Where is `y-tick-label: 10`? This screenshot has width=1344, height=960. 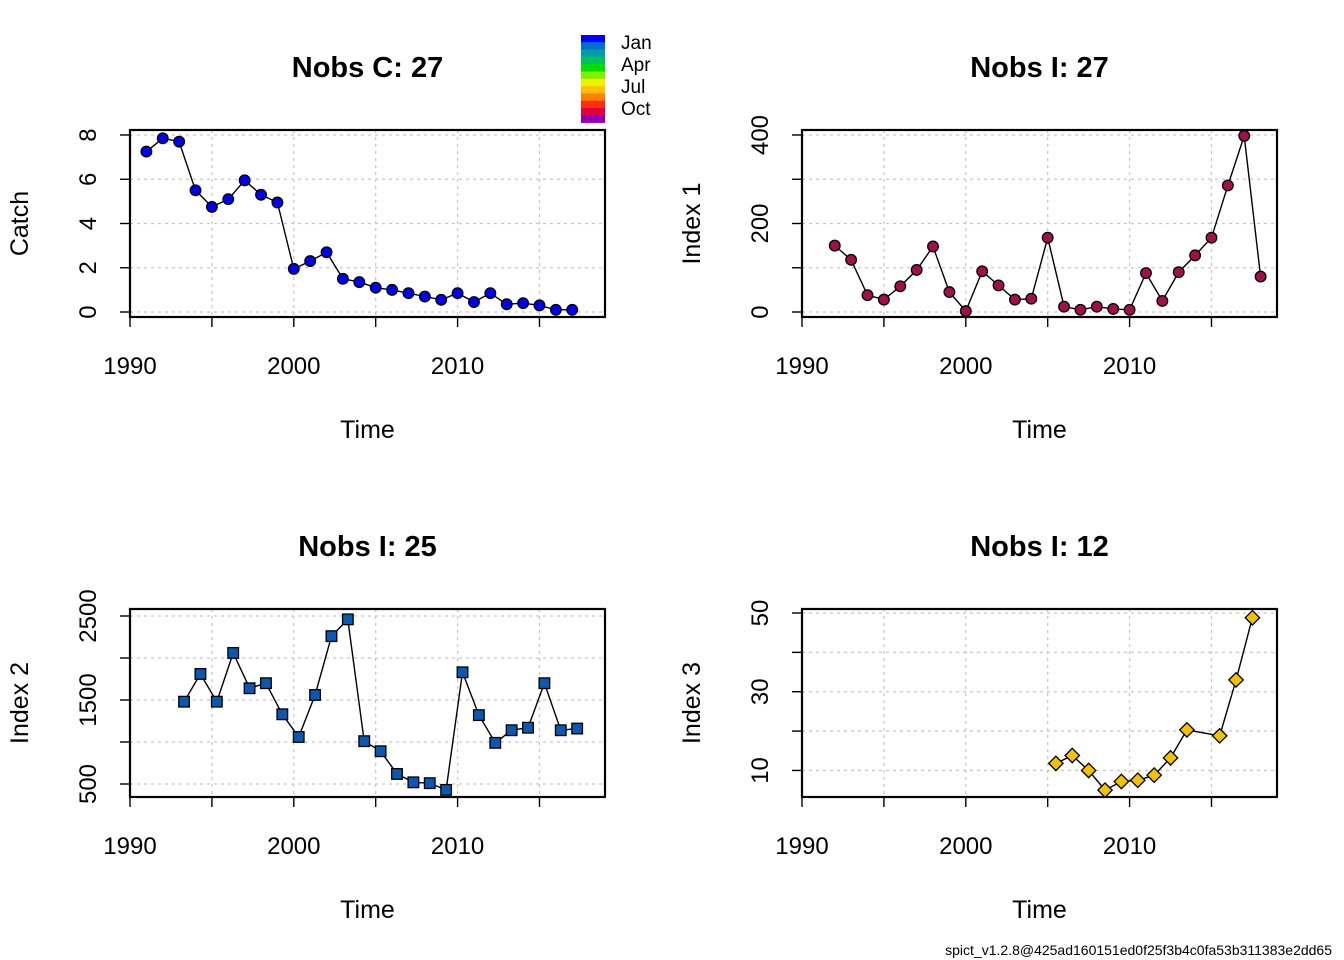 y-tick-label: 10 is located at coordinates (760, 770).